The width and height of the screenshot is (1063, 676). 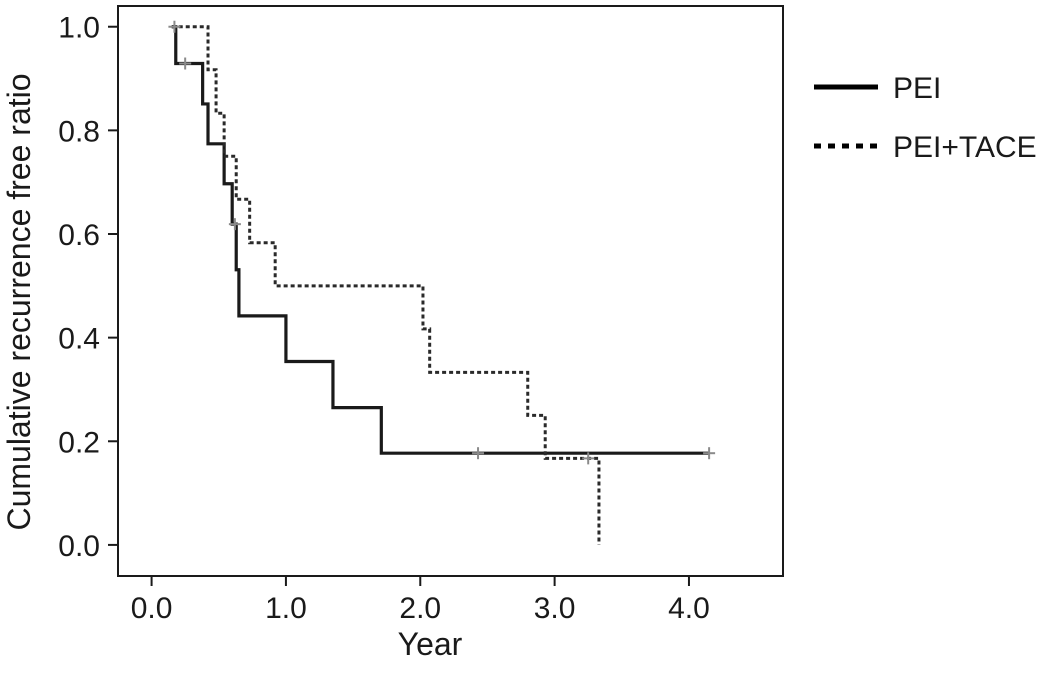 I want to click on x-axis-title: Year, so click(x=430, y=644).